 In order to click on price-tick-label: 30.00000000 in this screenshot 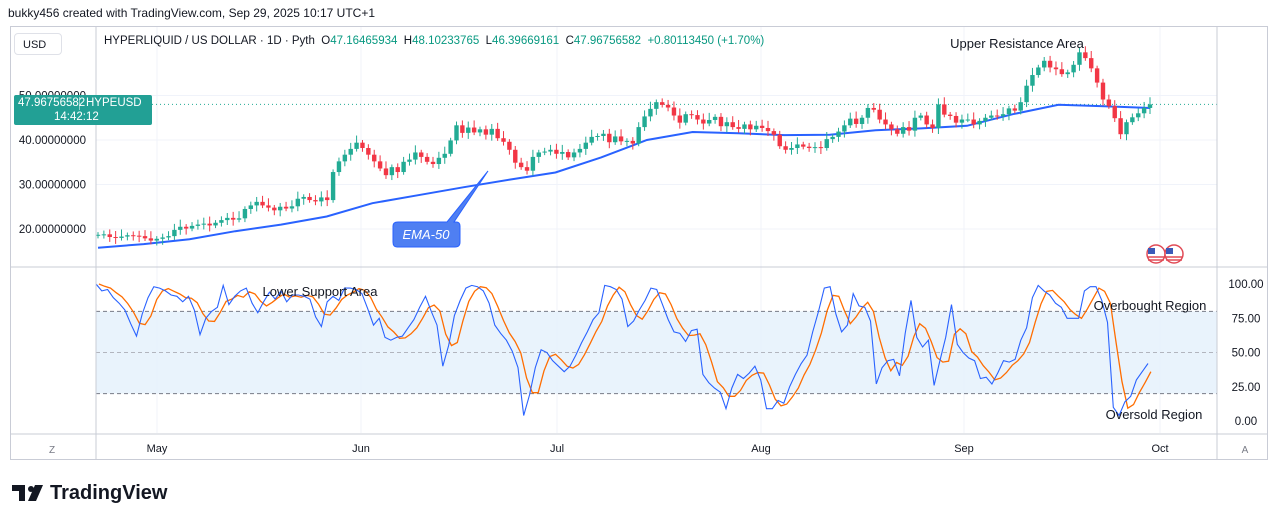, I will do `click(52, 186)`.